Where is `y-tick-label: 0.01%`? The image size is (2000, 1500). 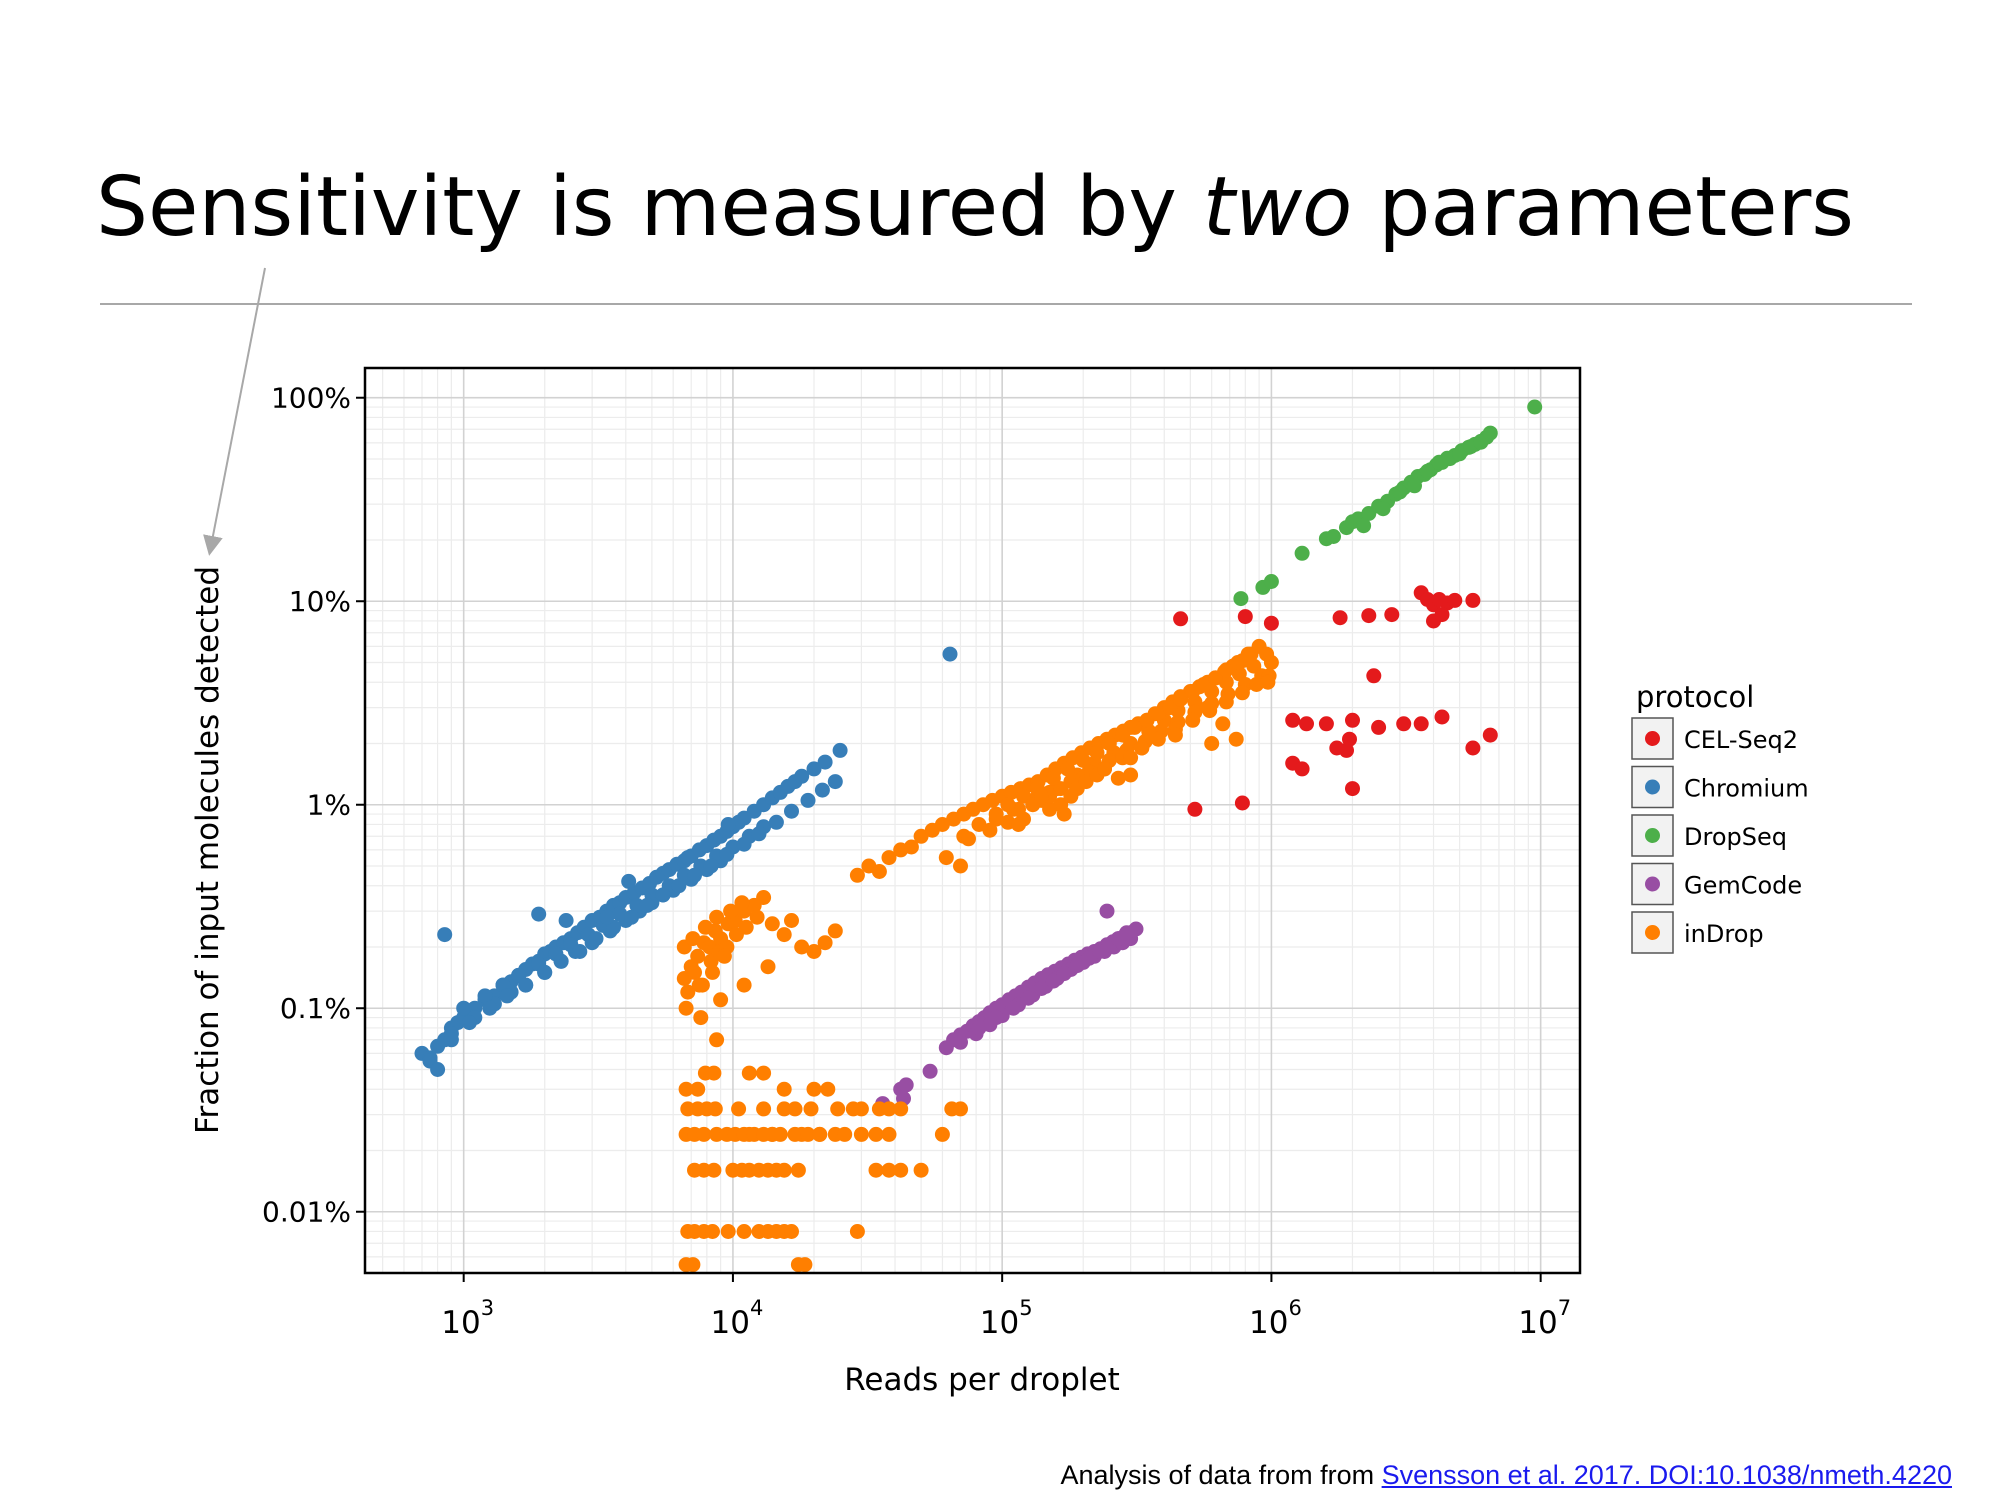
y-tick-label: 0.01% is located at coordinates (306, 1212).